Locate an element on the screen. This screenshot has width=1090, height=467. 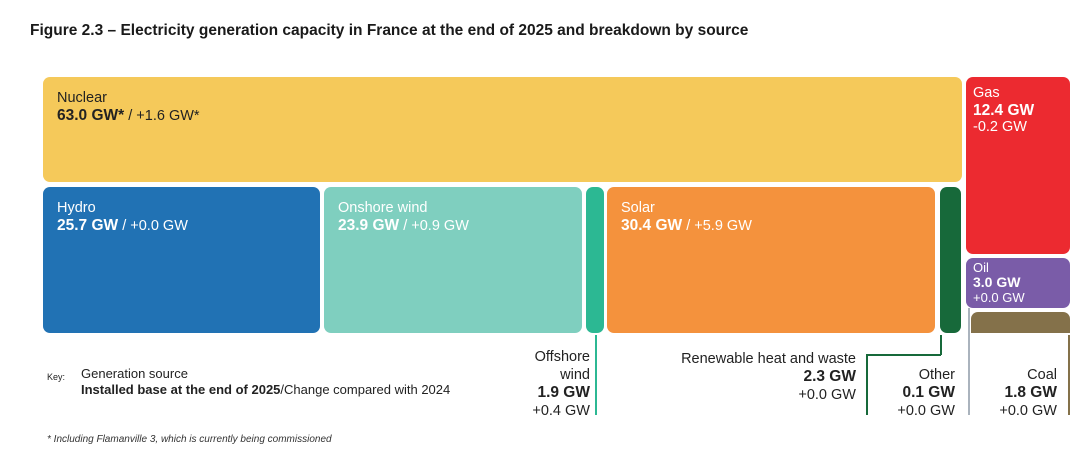
label-change: +0.9 GW is located at coordinates (440, 226).